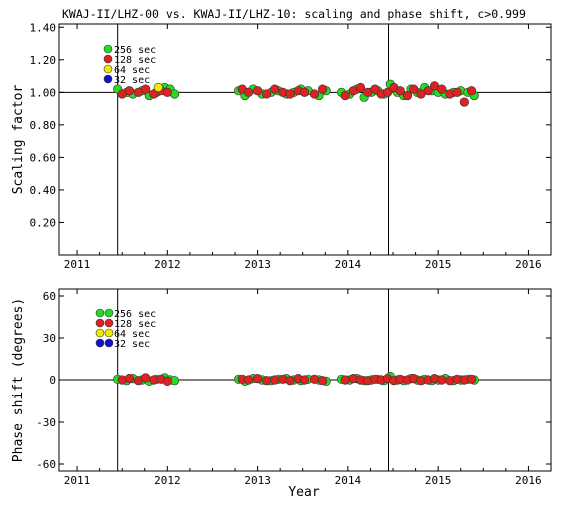 This screenshot has height=510, width=561. I want to click on x-axis-label: Year, so click(303, 492).